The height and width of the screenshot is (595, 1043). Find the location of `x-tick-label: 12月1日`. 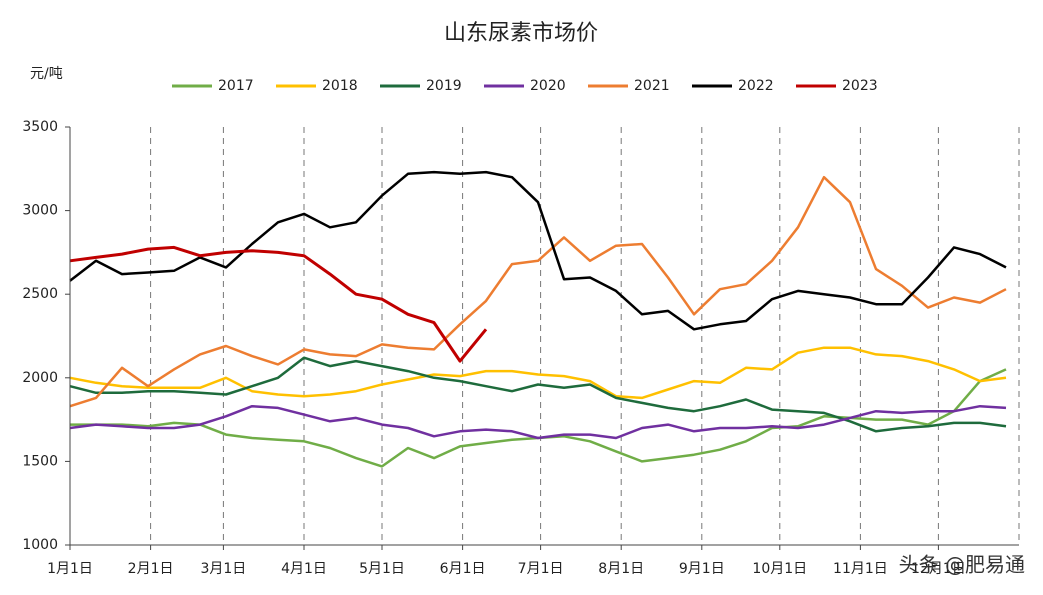

x-tick-label: 12月1日 is located at coordinates (938, 569).